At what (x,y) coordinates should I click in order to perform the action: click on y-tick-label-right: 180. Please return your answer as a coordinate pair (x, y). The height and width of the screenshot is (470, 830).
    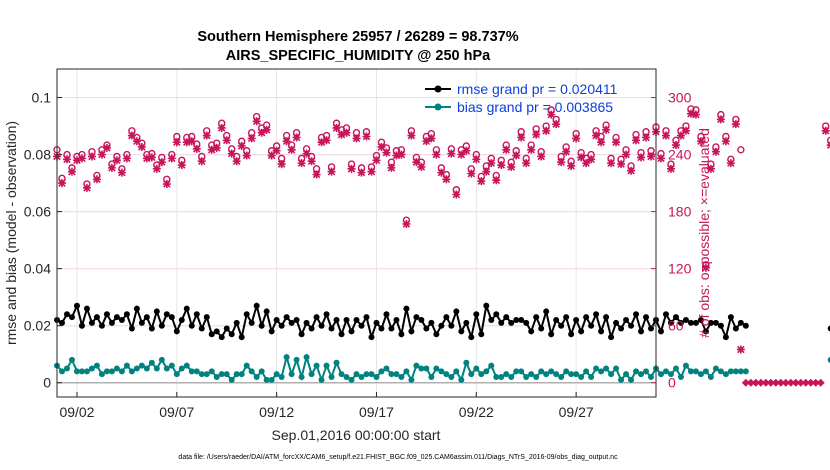
    Looking at the image, I should click on (680, 212).